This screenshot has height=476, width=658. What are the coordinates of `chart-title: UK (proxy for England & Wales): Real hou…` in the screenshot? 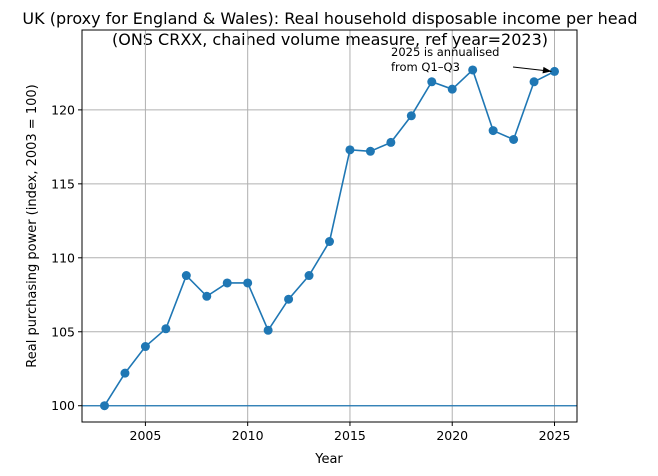 It's located at (329, 18).